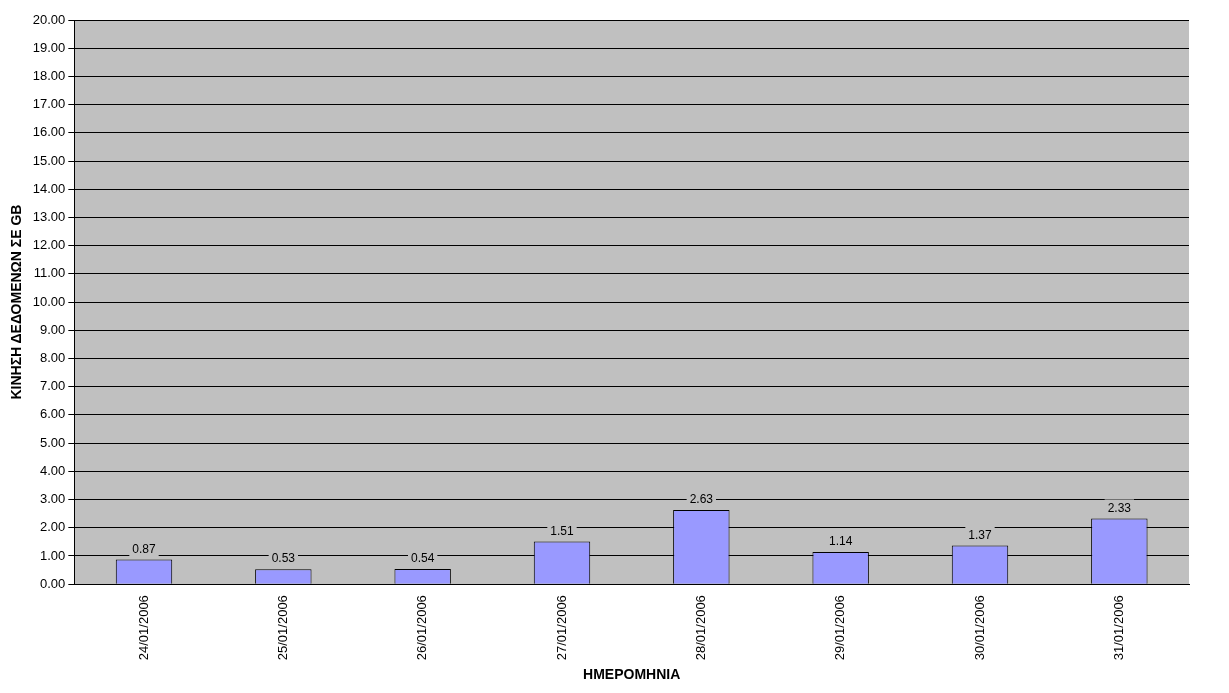 This screenshot has height=693, width=1229. Describe the element at coordinates (53, 583) in the screenshot. I see `y-tick-label: 0.00` at that location.